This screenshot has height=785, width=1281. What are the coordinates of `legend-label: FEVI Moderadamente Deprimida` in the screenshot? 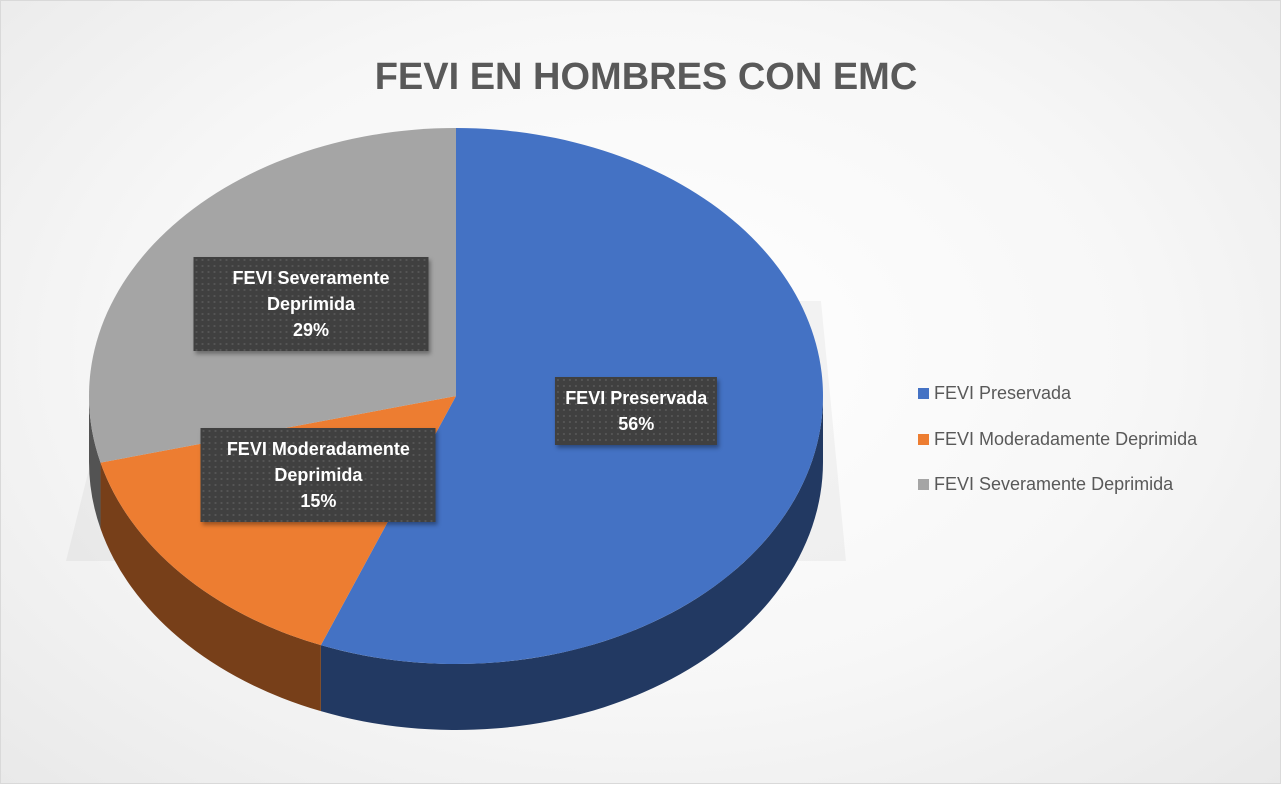 It's located at (1066, 438).